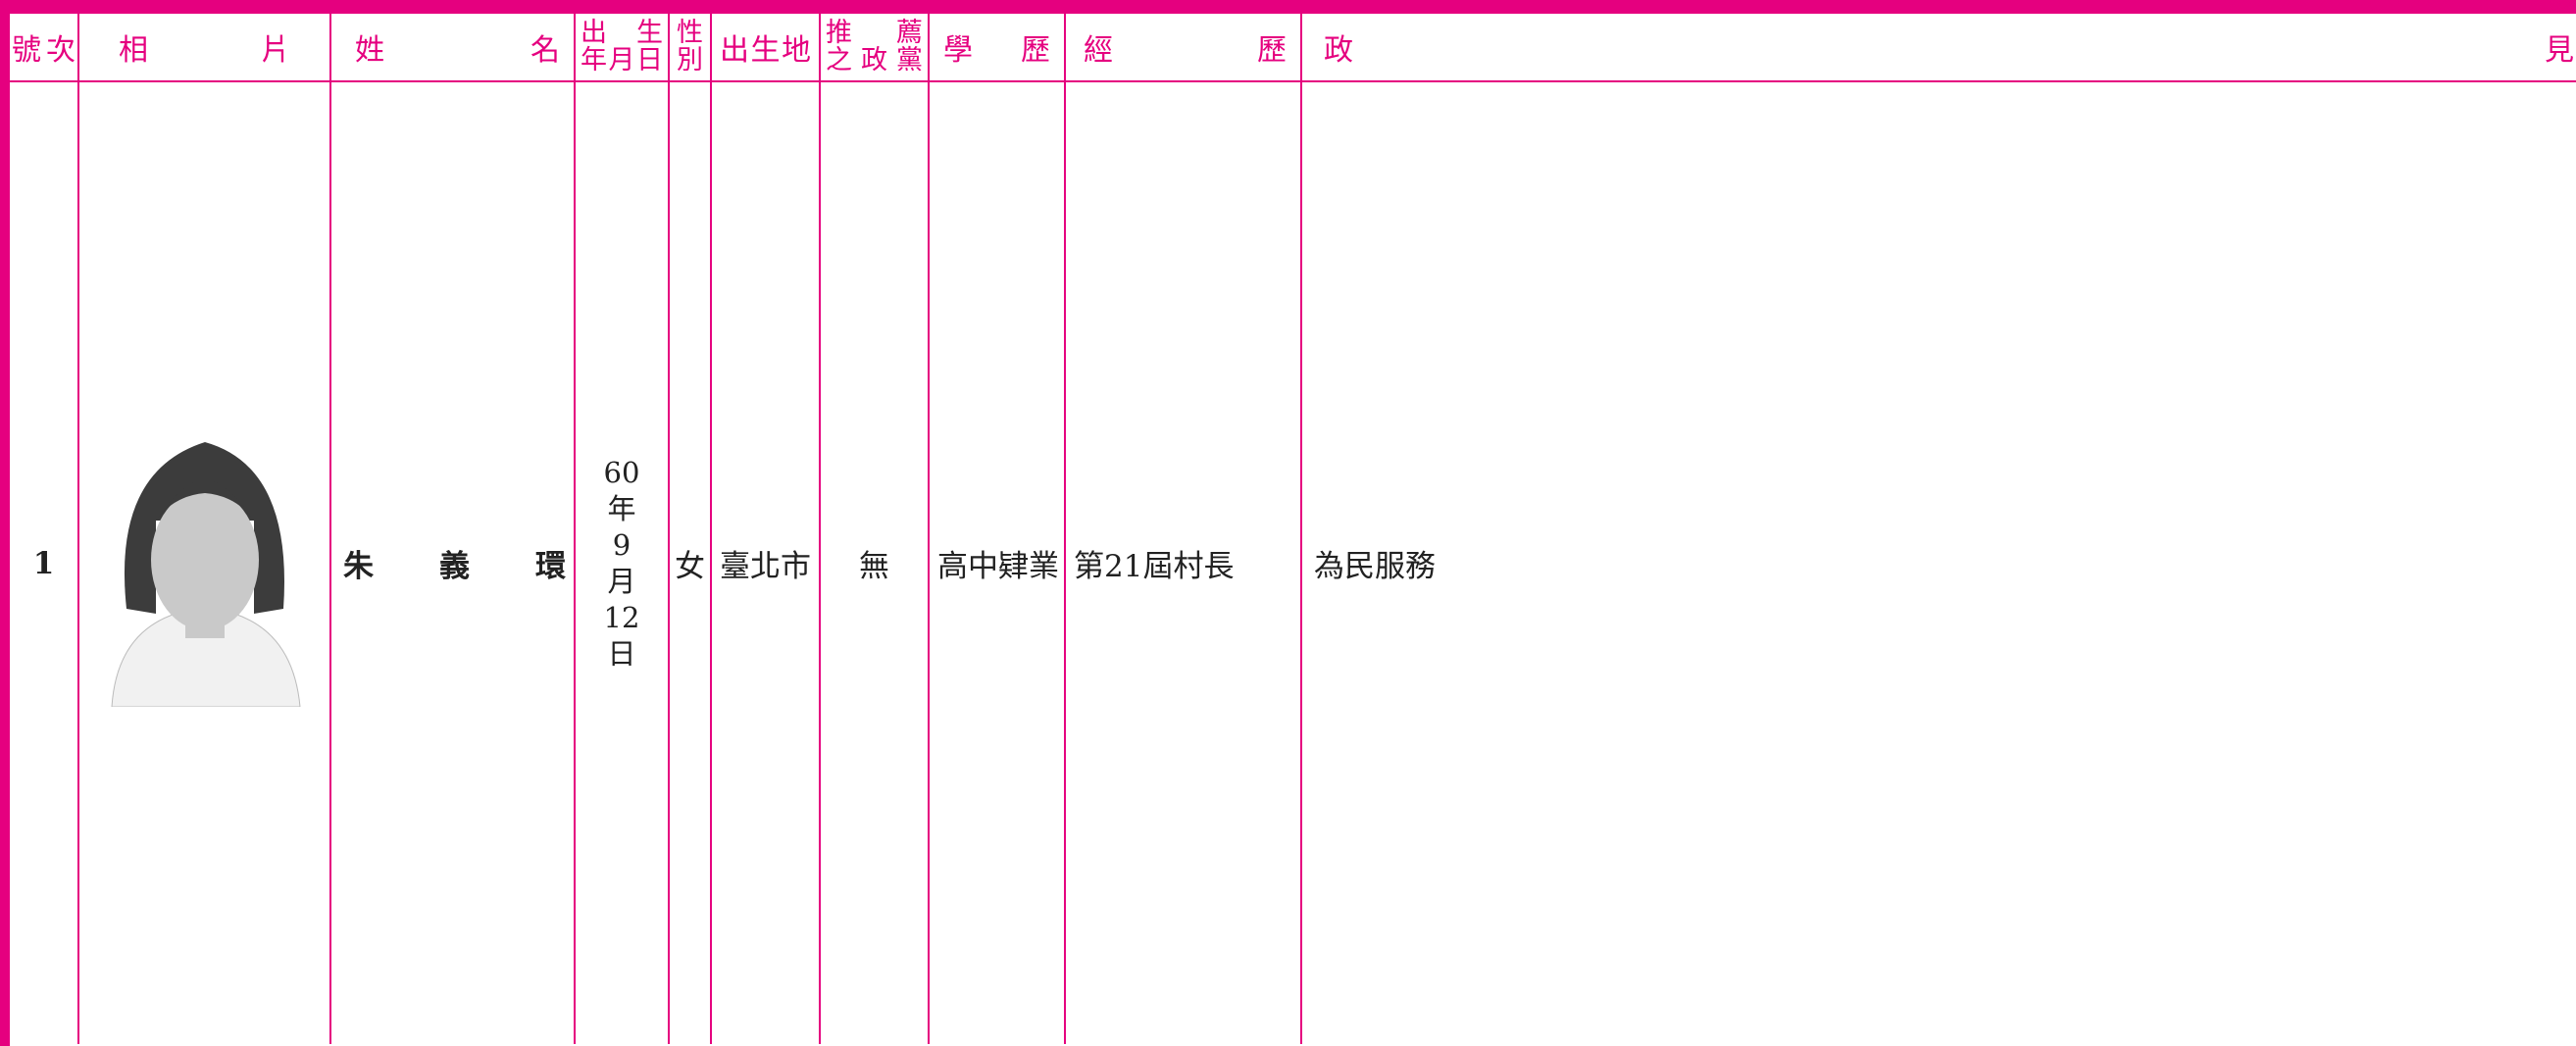  I want to click on education: 高中肄業, so click(997, 562).